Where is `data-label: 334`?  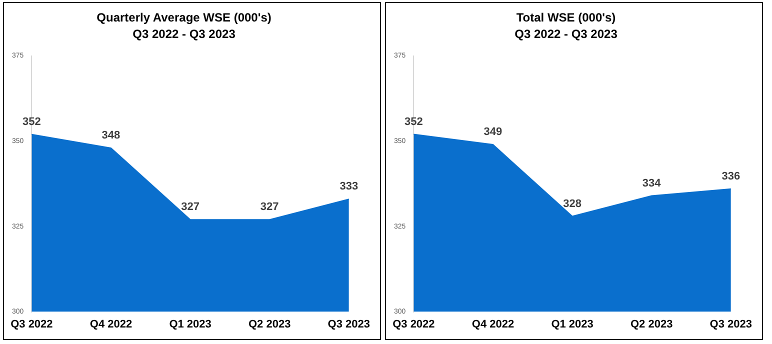 data-label: 334 is located at coordinates (652, 183).